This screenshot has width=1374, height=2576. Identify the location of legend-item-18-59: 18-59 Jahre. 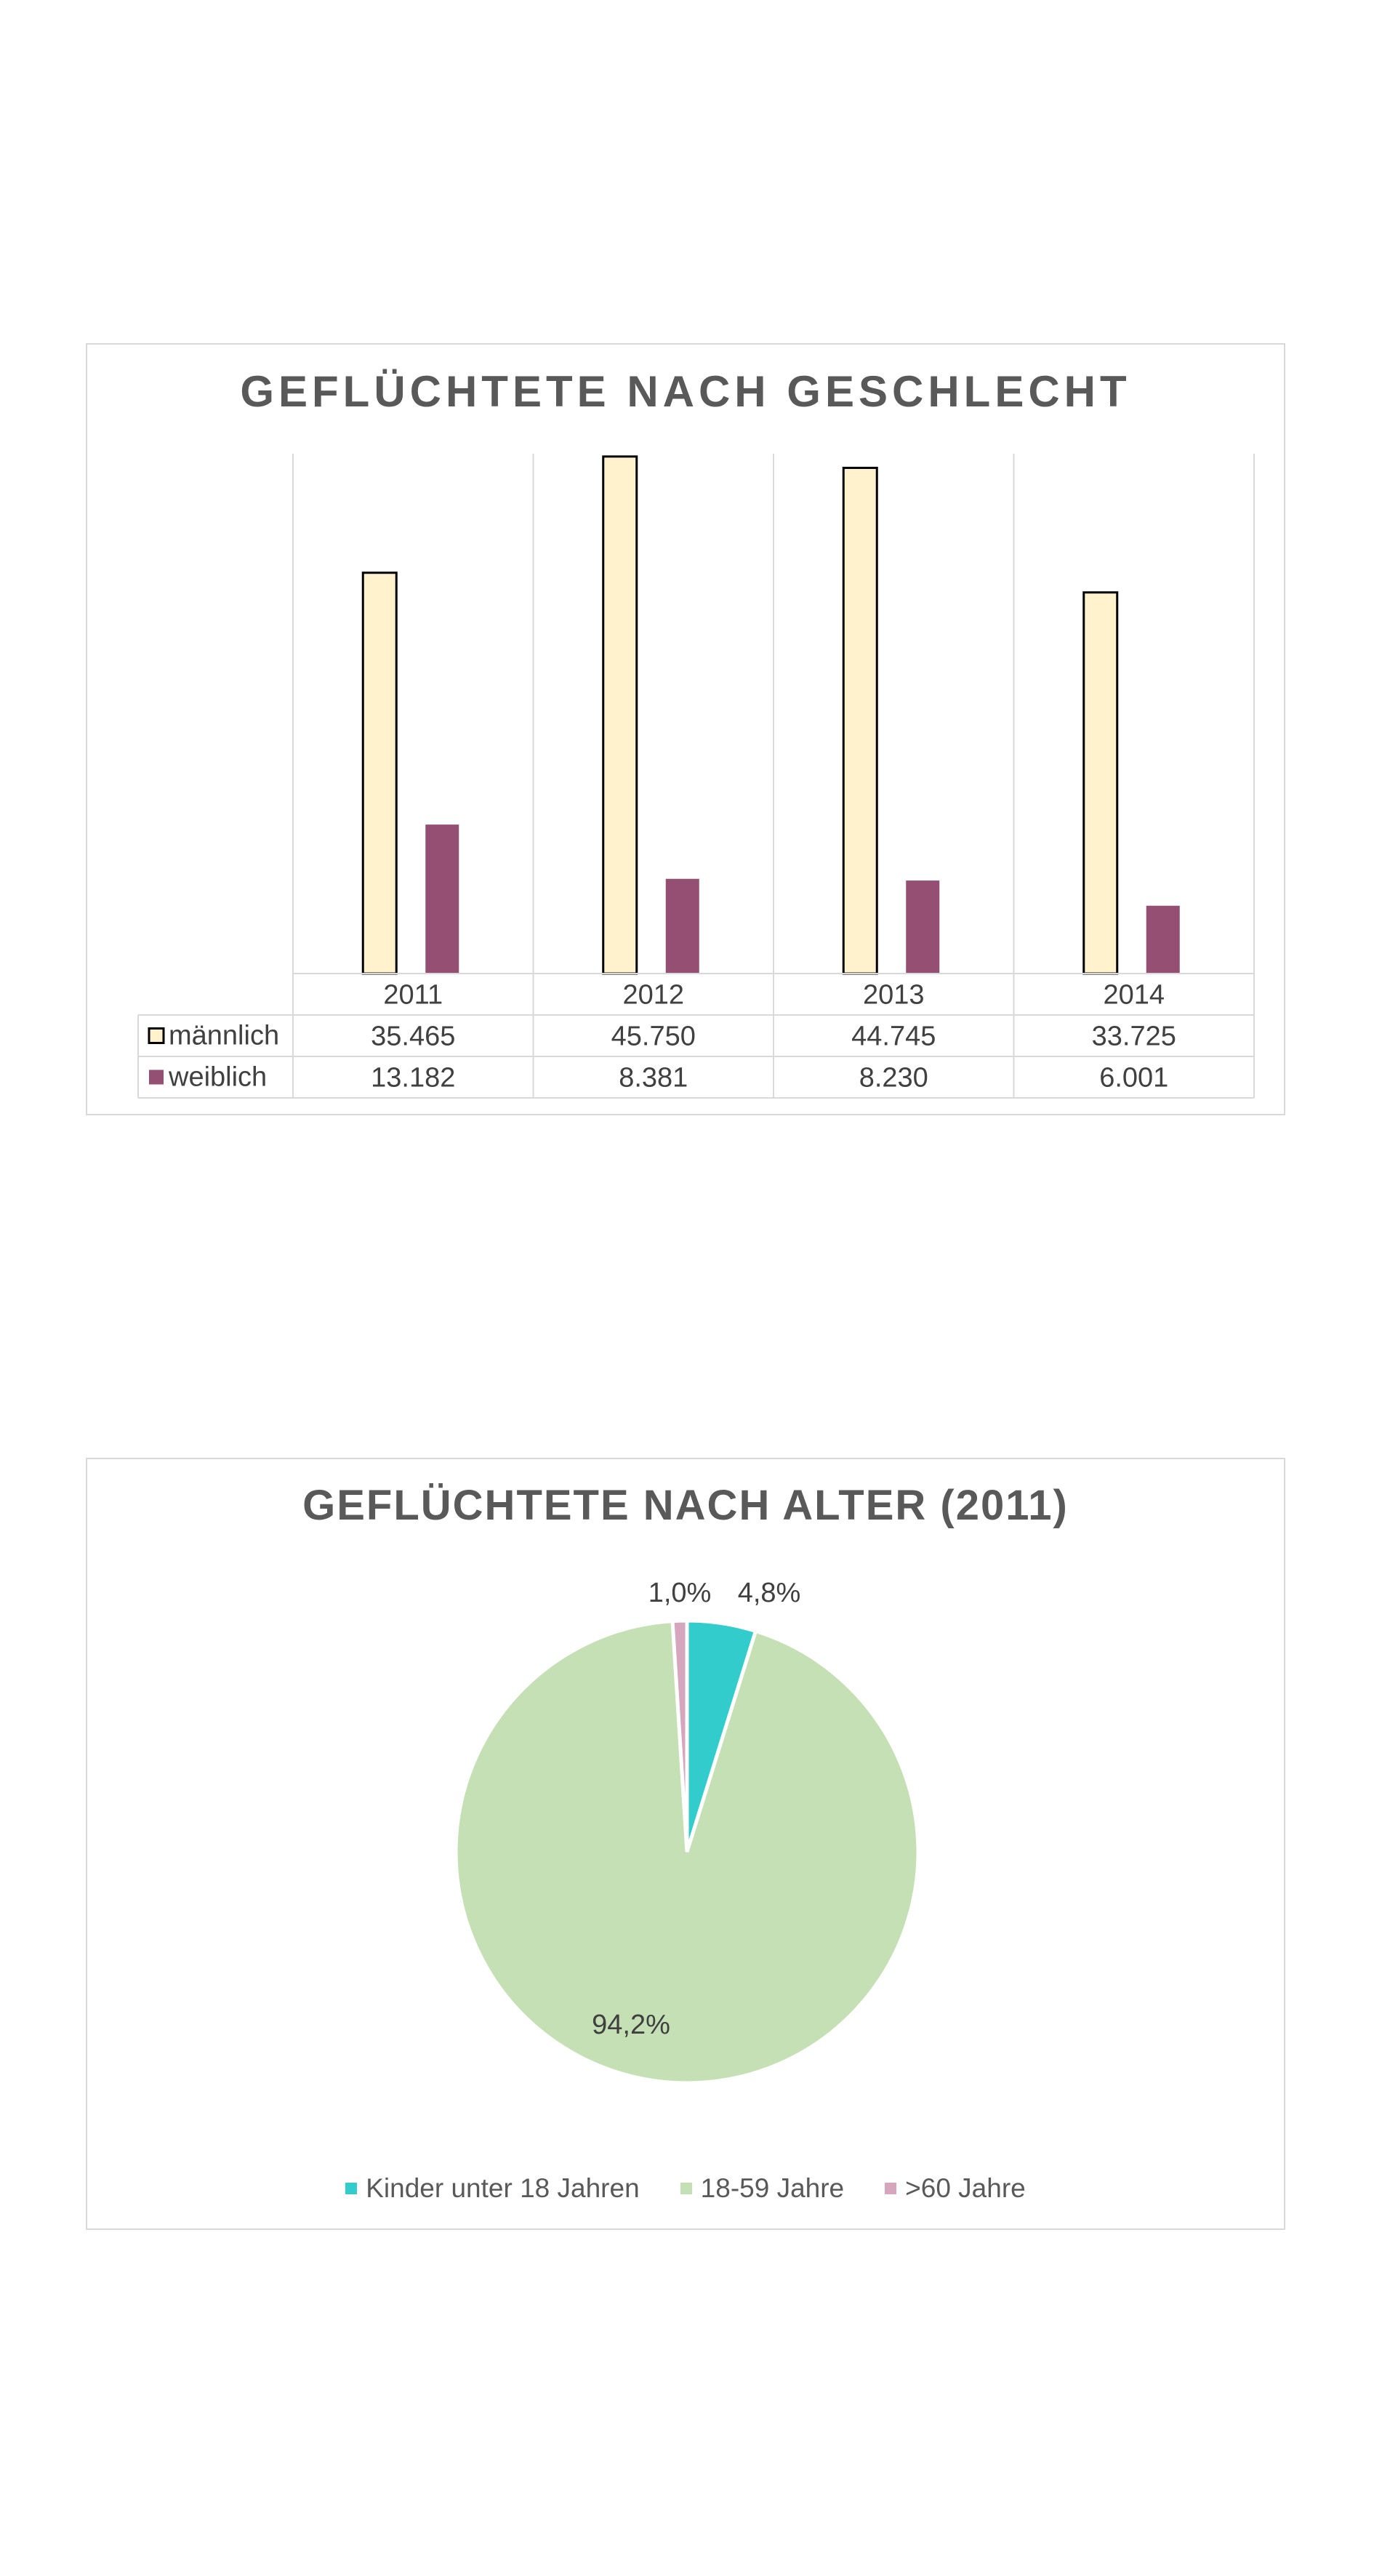
(762, 2188).